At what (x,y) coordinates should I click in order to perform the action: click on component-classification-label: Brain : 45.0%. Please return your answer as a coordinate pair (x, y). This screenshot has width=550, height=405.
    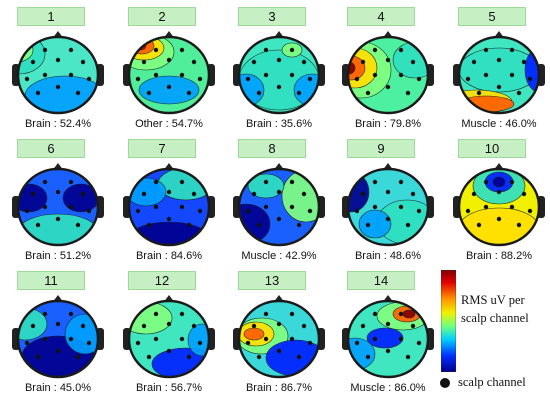
    Looking at the image, I should click on (58, 388).